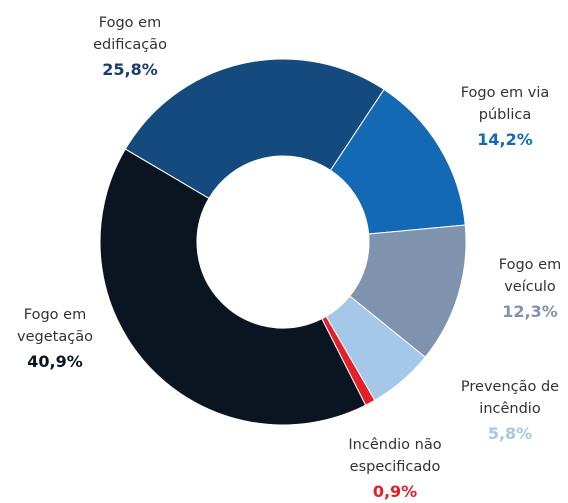  Describe the element at coordinates (510, 433) in the screenshot. I see `value-label: 5,8%` at that location.